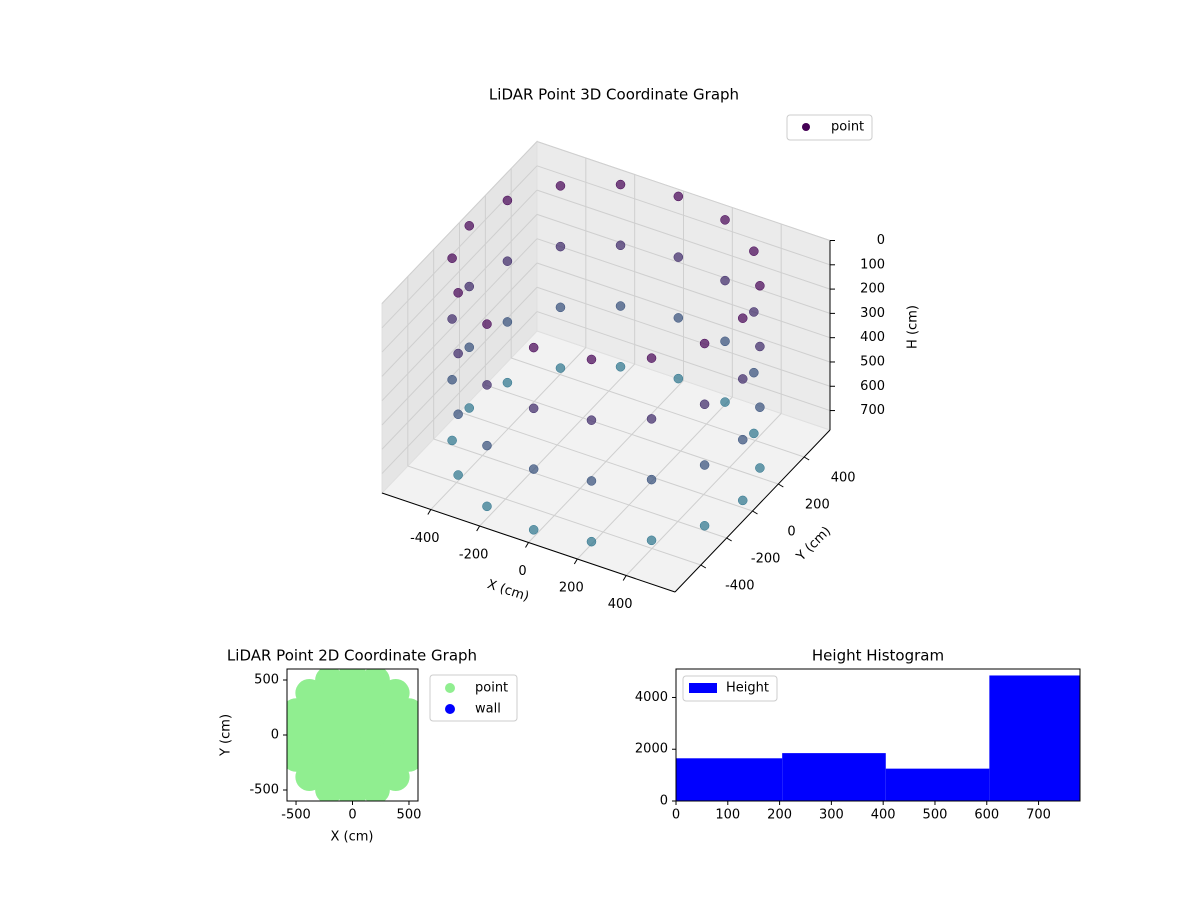  I want to click on z-tick-label: 500, so click(872, 361).